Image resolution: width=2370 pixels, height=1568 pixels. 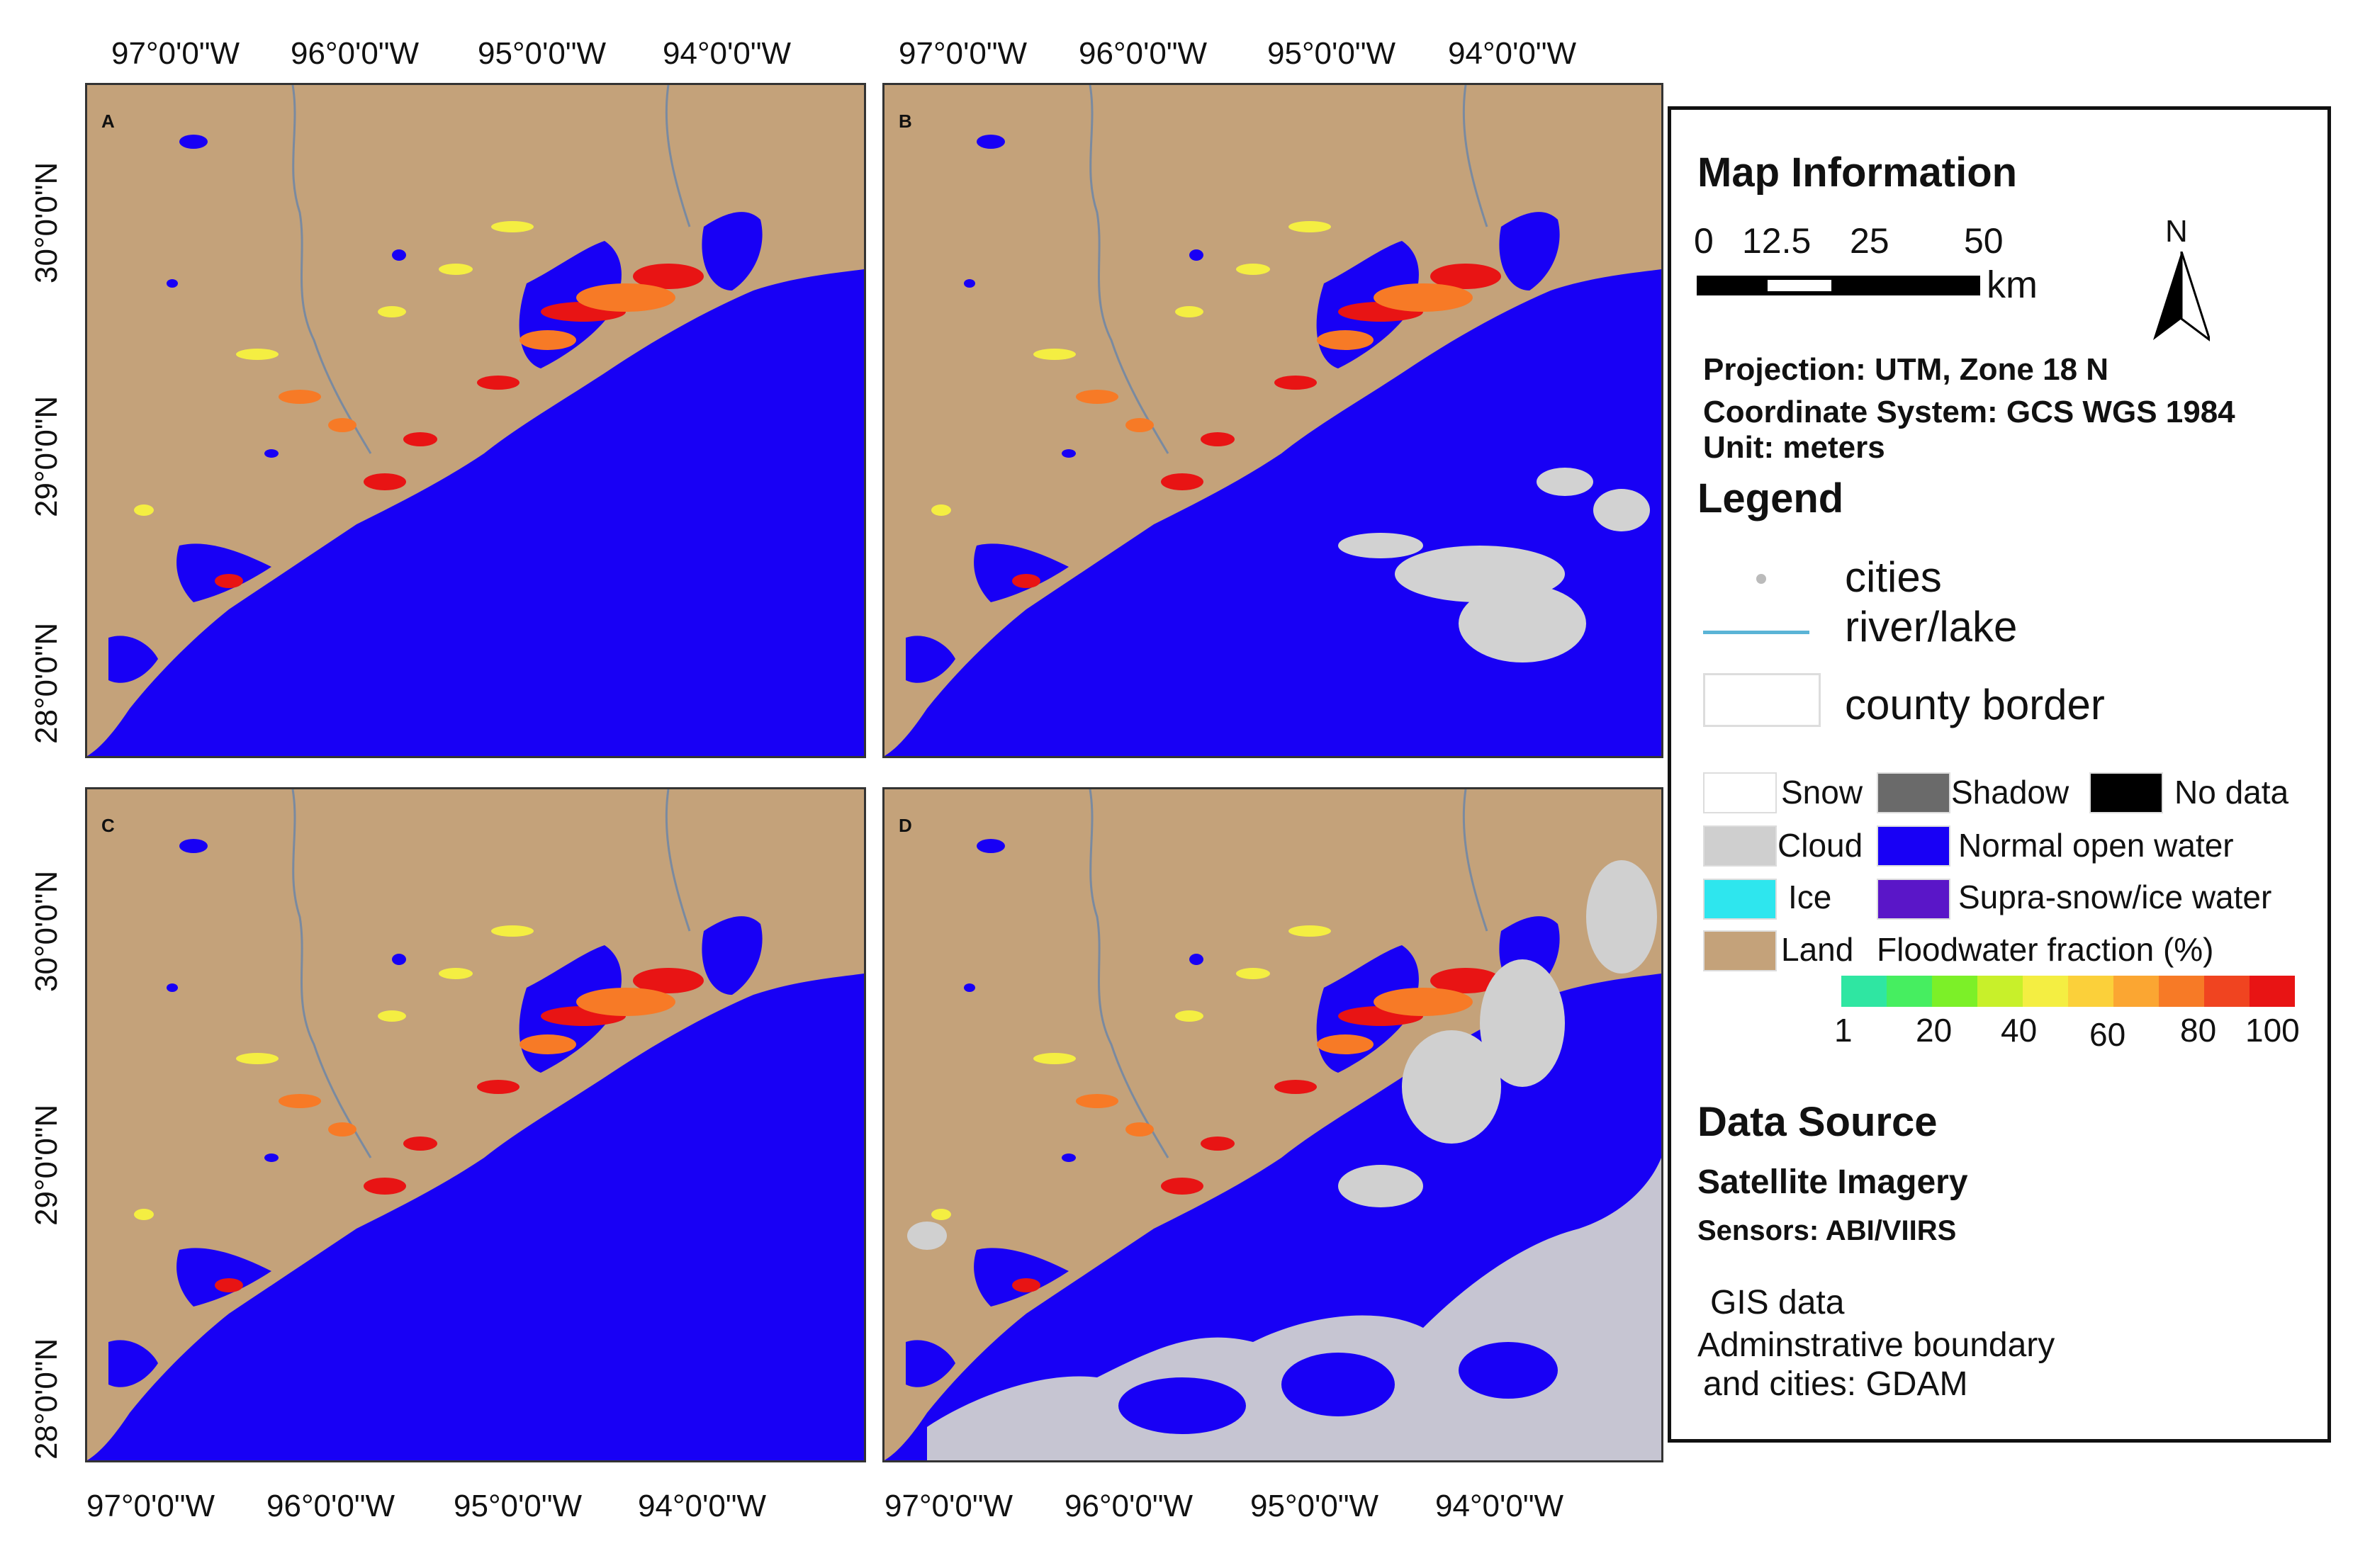 I want to click on data-source-title: Data Source, so click(x=1818, y=1122).